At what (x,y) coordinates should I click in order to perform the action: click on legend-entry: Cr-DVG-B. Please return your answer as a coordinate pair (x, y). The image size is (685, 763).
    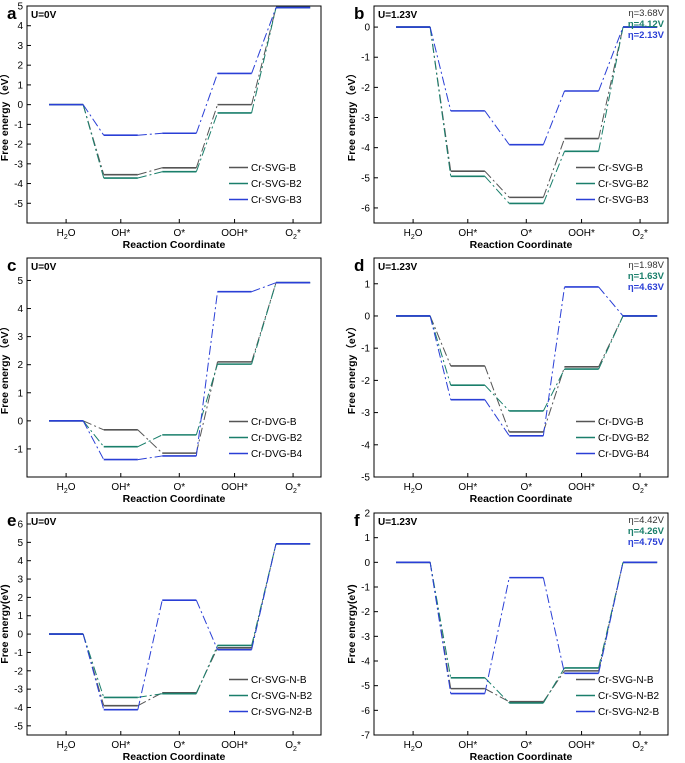
    Looking at the image, I should click on (274, 422).